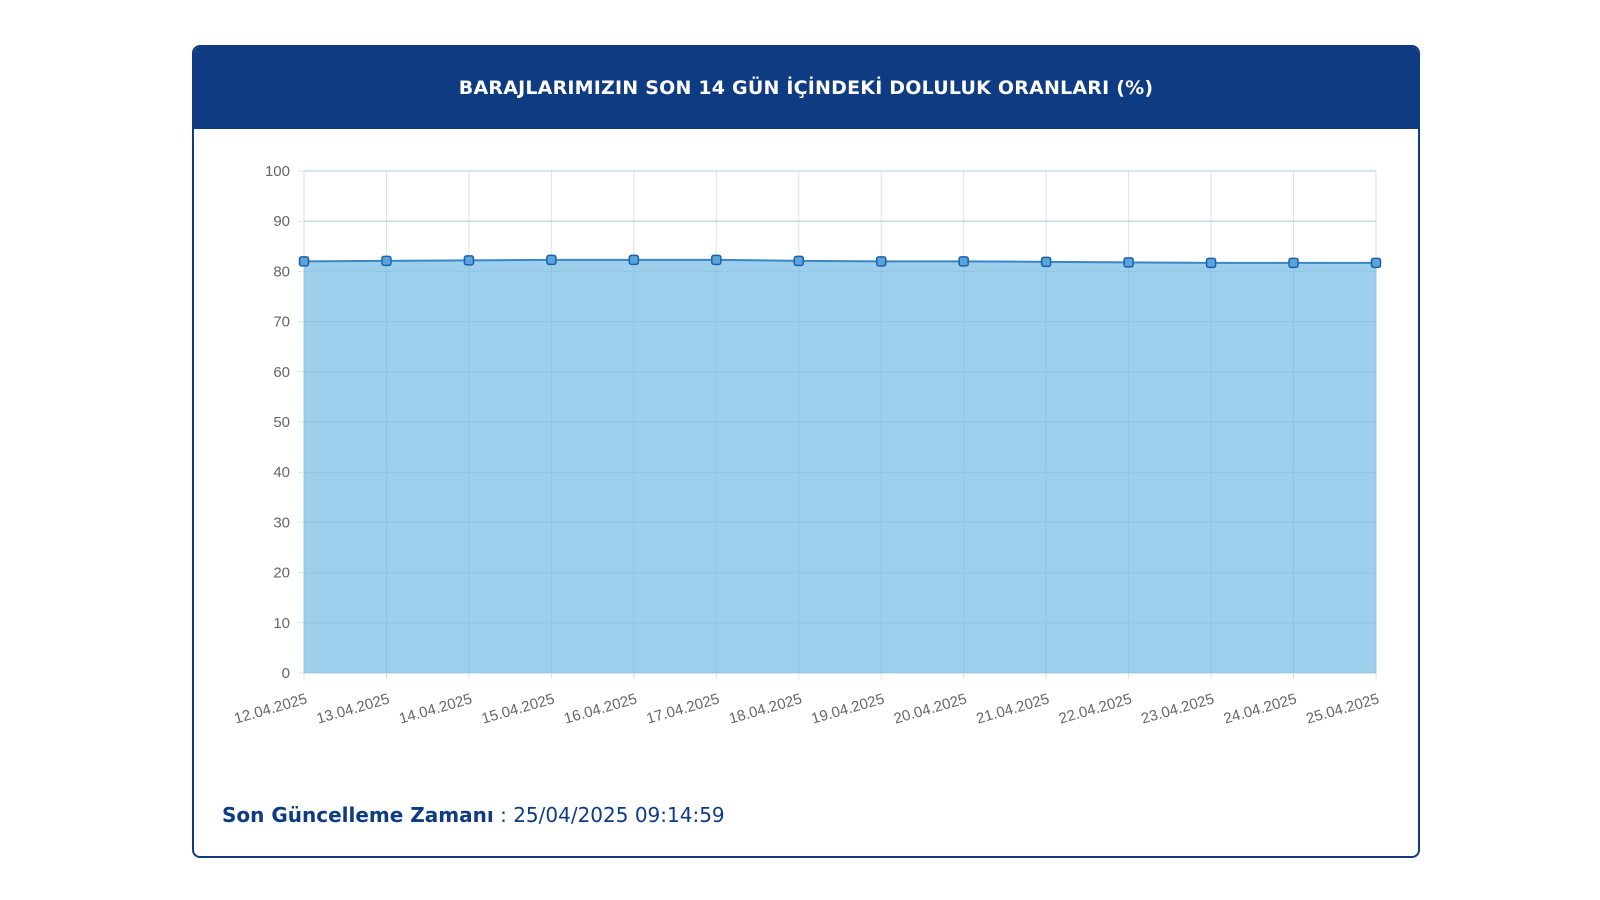  What do you see at coordinates (765, 709) in the screenshot?
I see `x-tick-label: 18.04.2025` at bounding box center [765, 709].